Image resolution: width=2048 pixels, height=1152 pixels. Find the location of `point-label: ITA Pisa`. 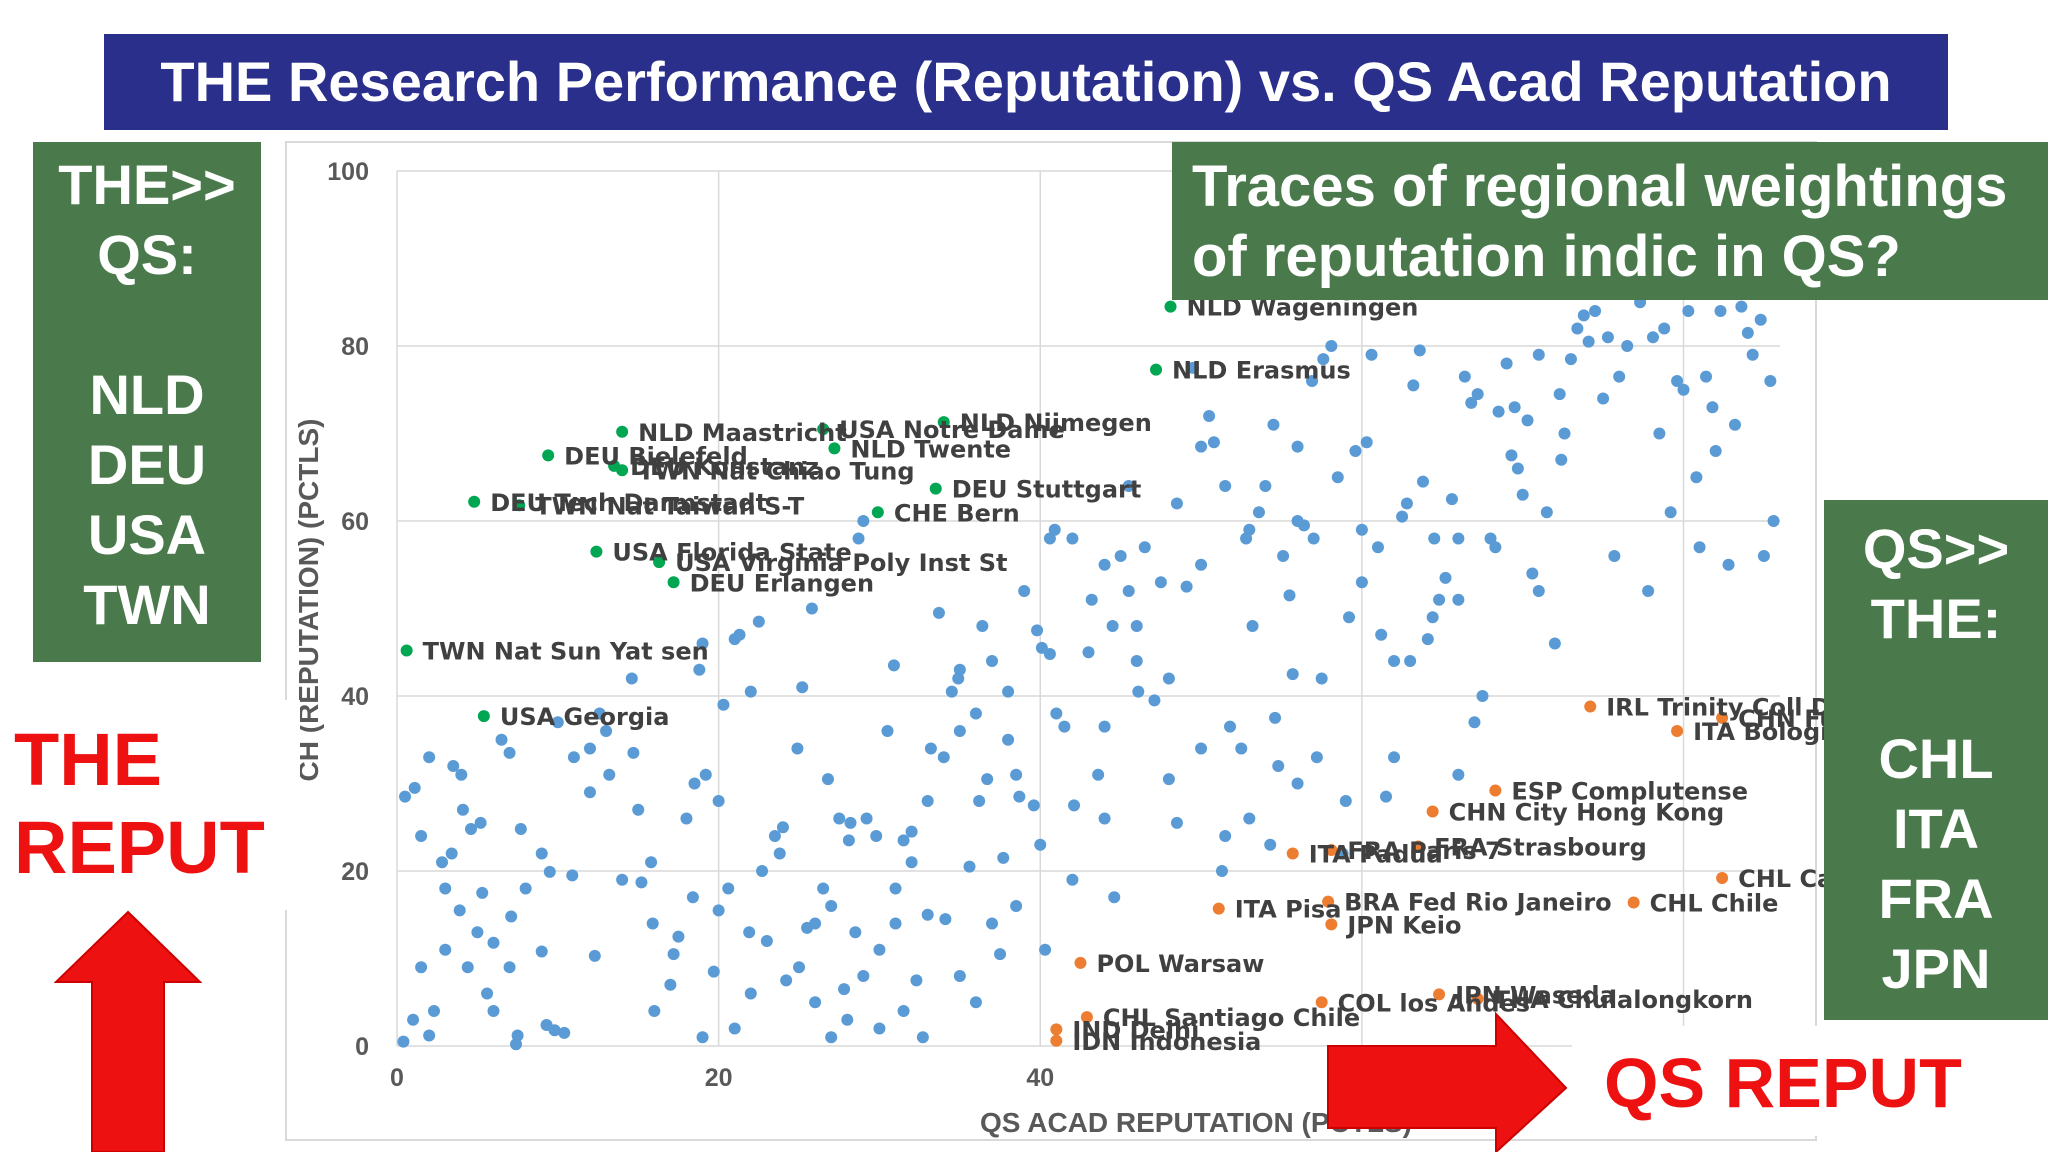

point-label: ITA Pisa is located at coordinates (1288, 910).